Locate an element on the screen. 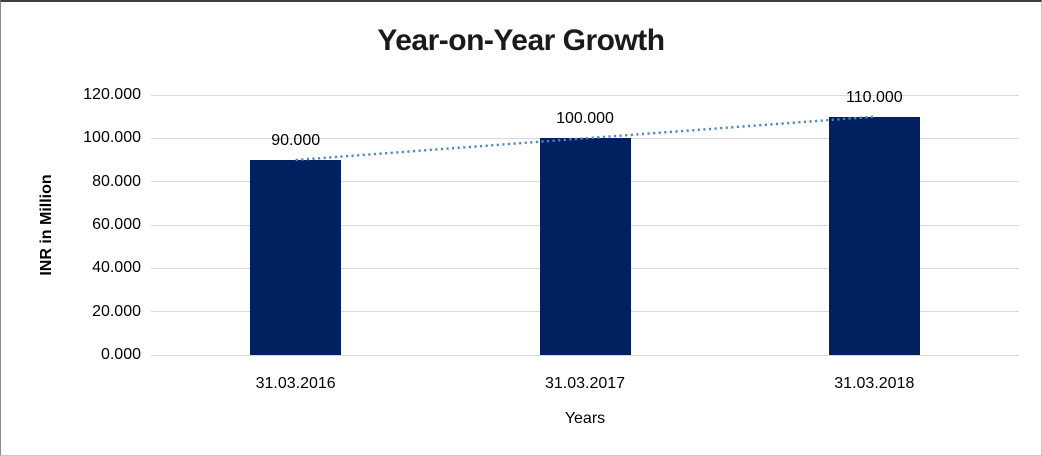 The height and width of the screenshot is (456, 1042). bar-value-label: 100.000 is located at coordinates (585, 119).